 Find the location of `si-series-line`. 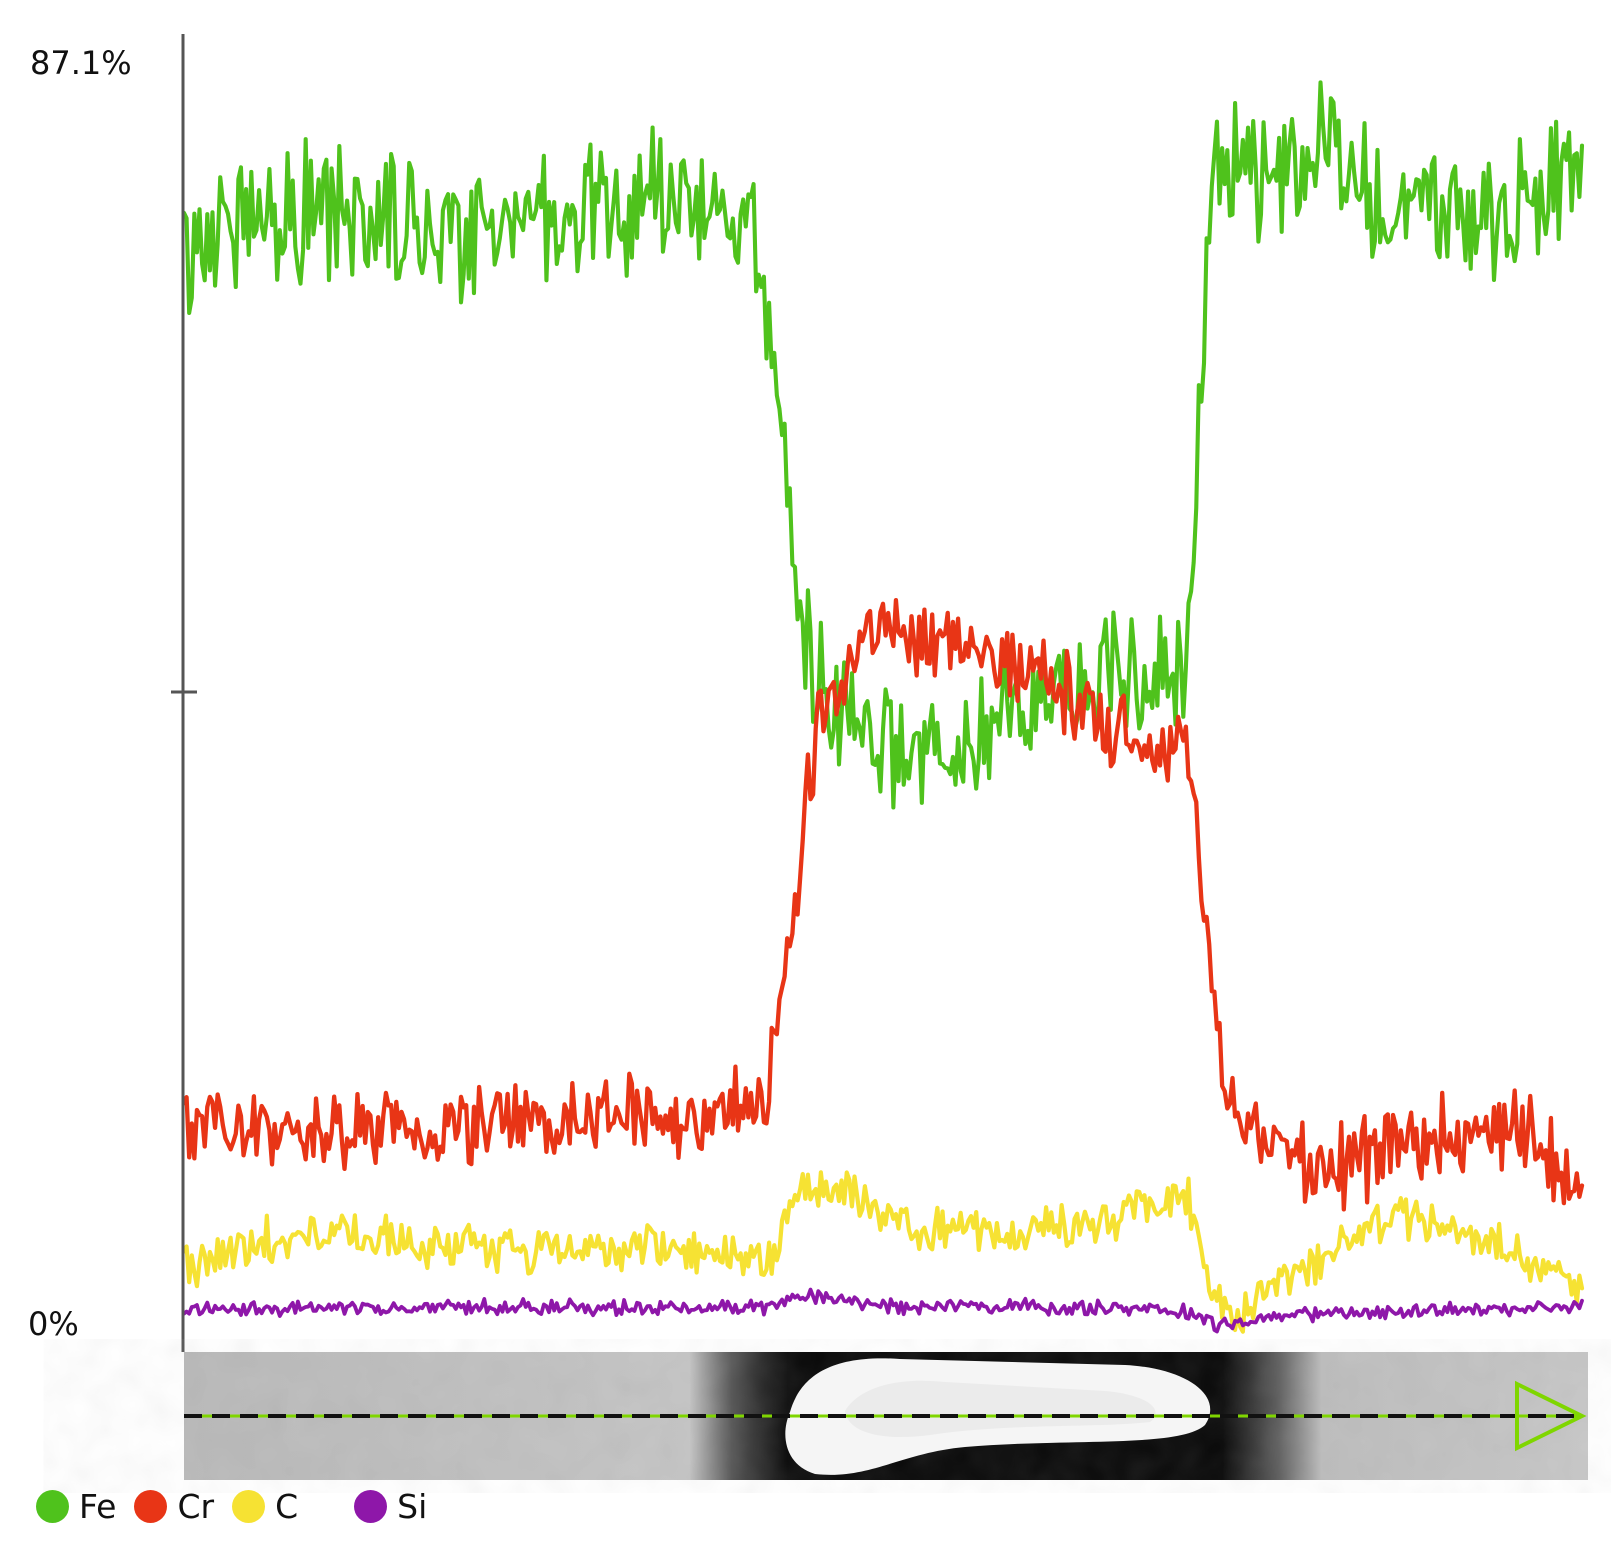

si-series-line is located at coordinates (883, 1310).